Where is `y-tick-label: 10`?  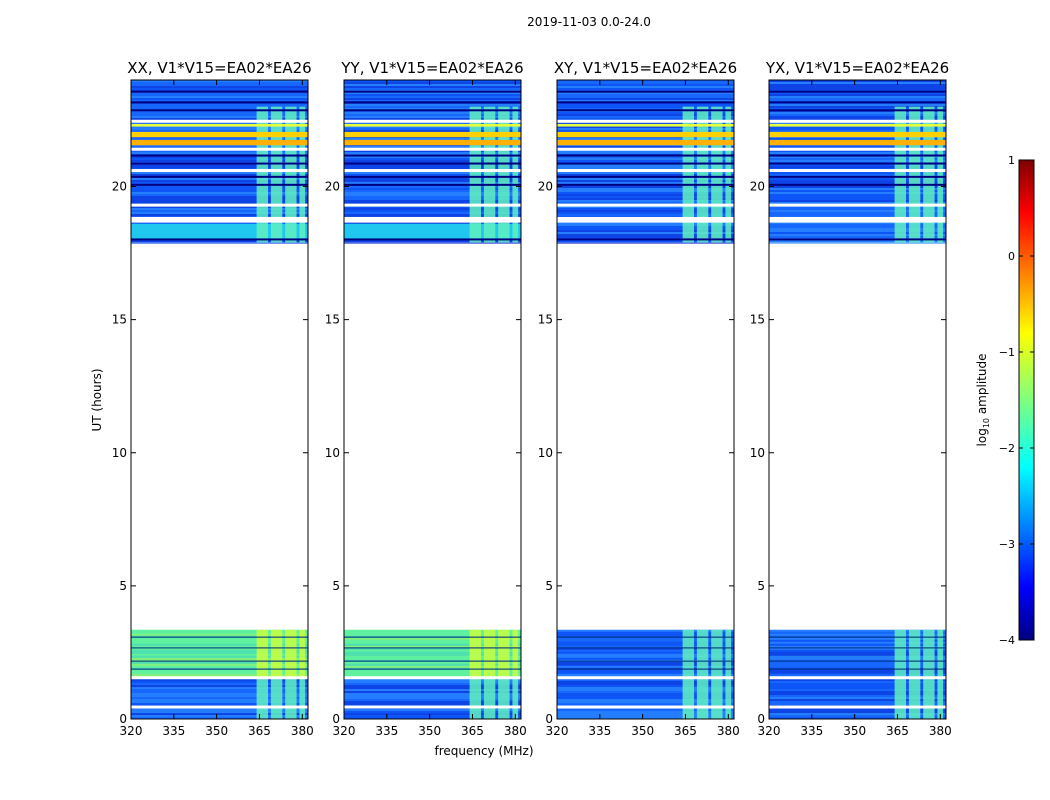
y-tick-label: 10 is located at coordinates (757, 453).